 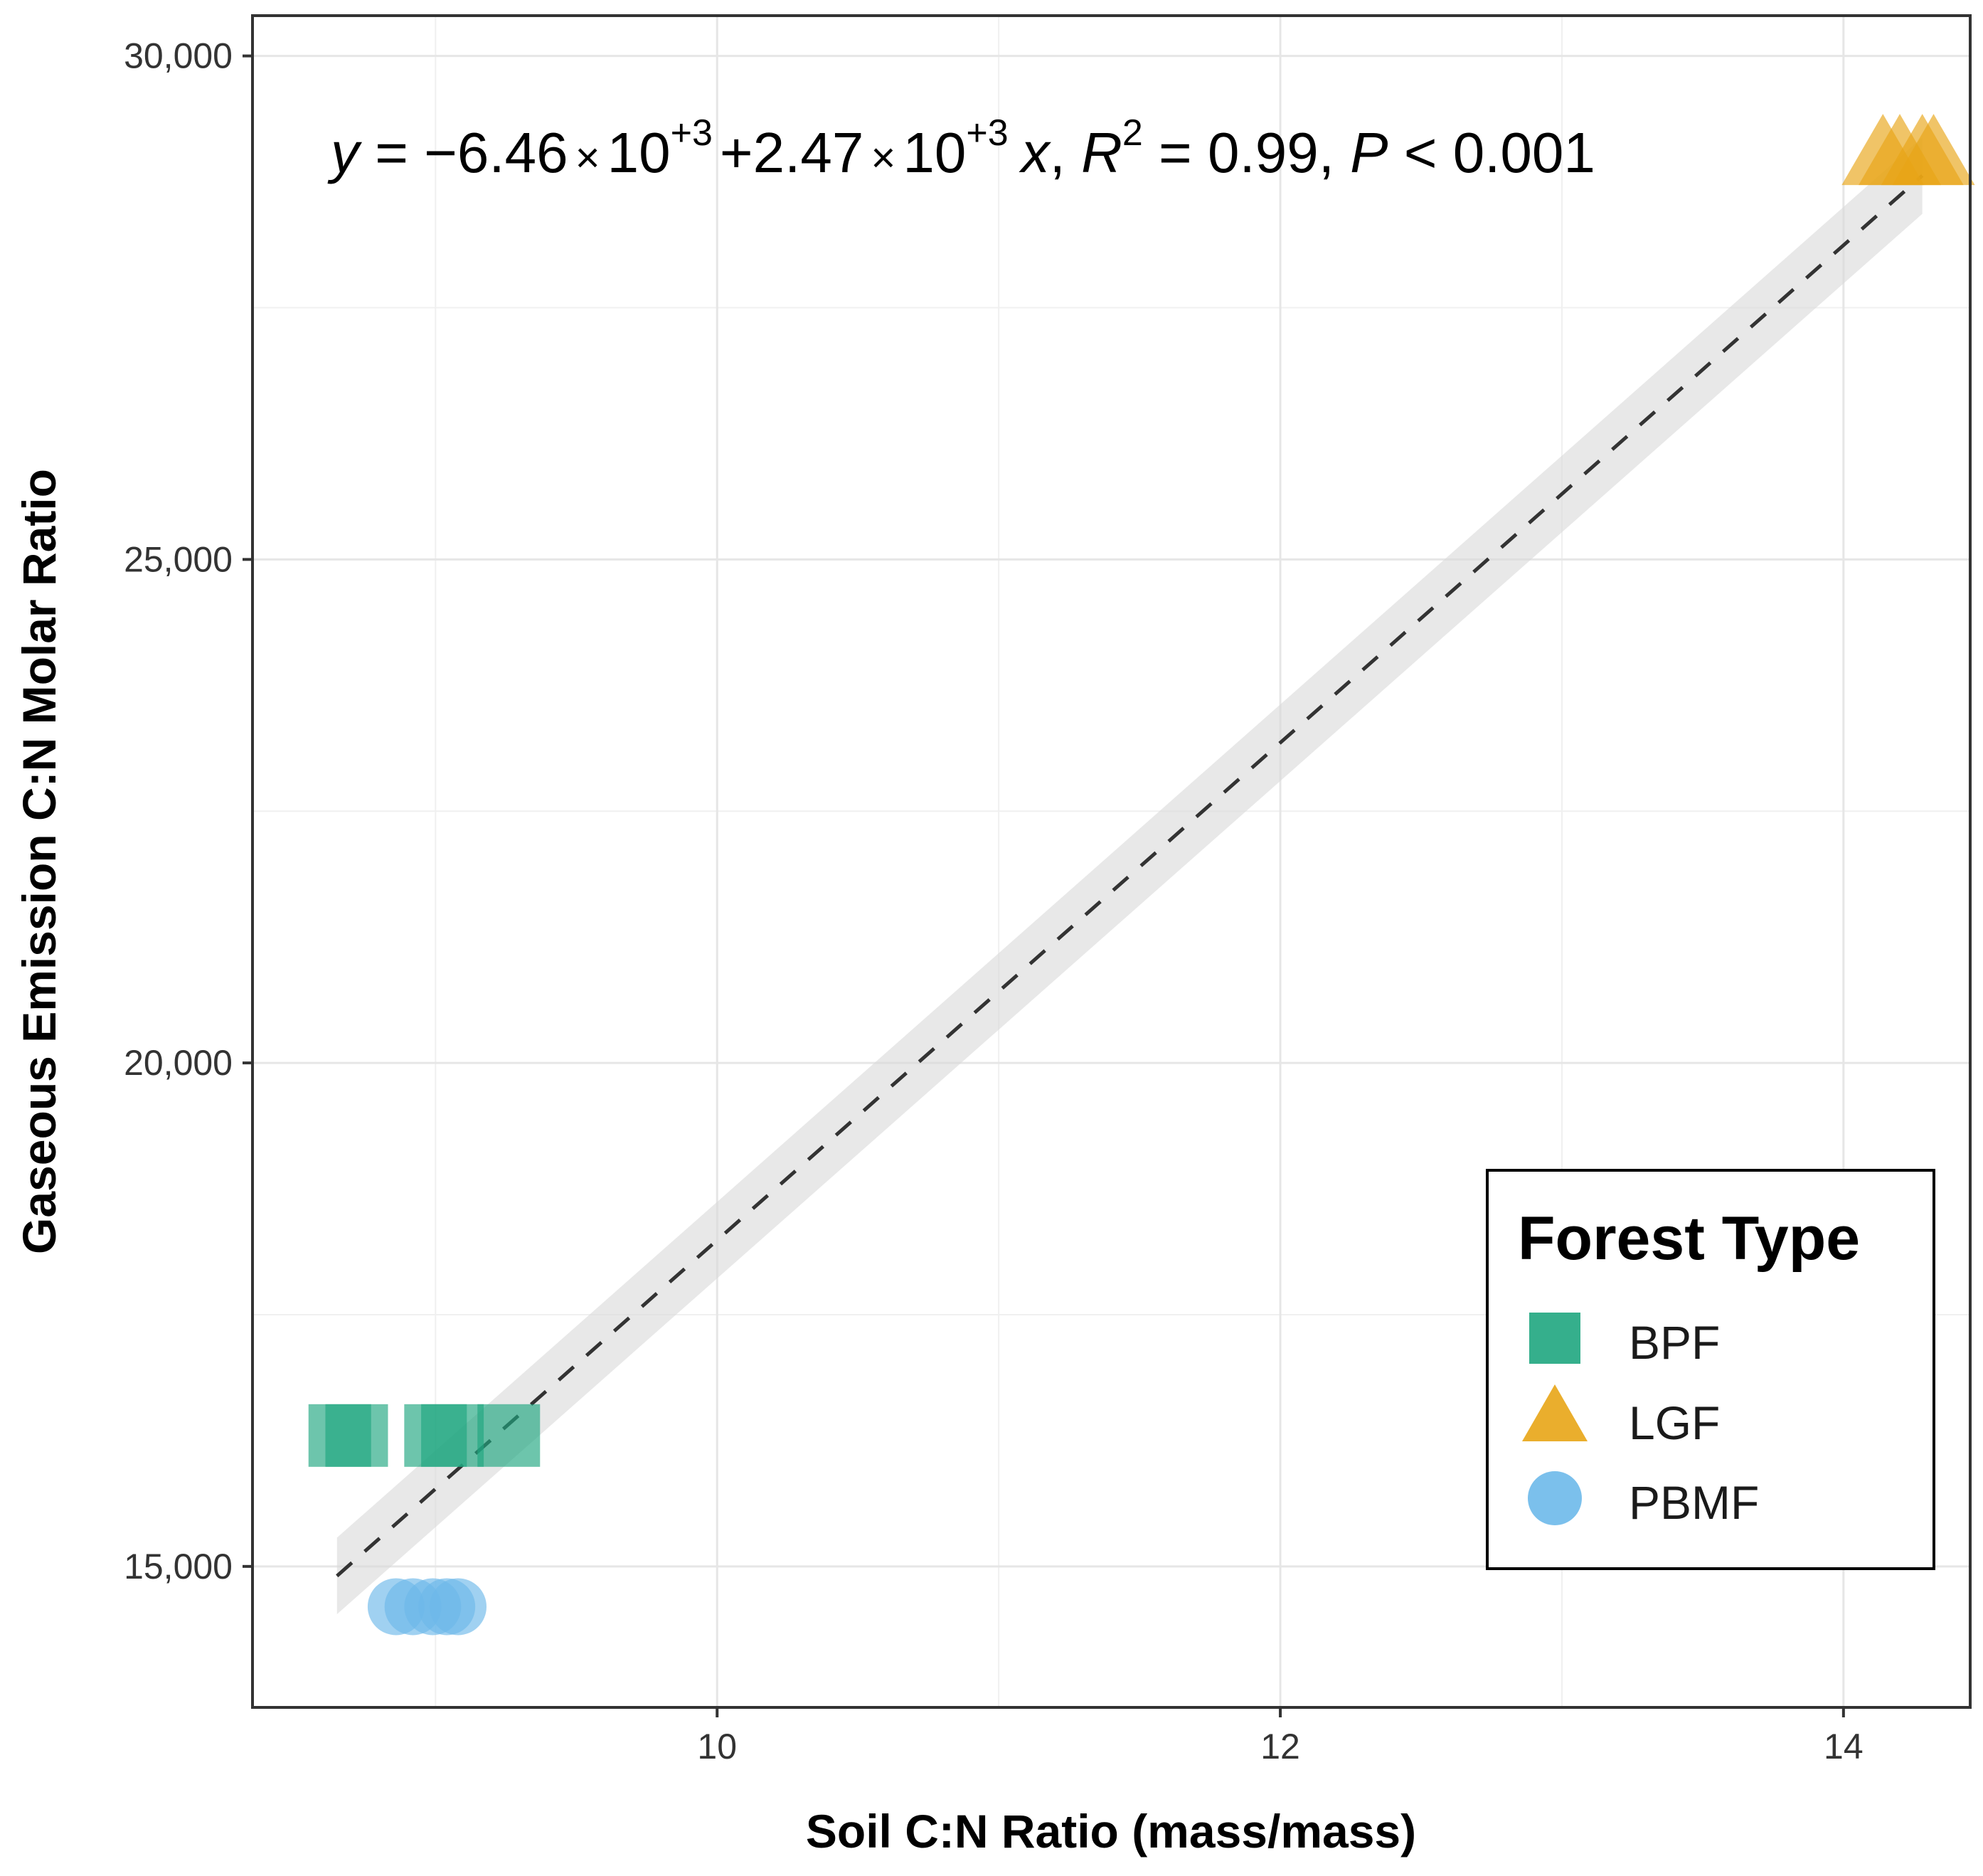 What do you see at coordinates (935, 152) in the screenshot?
I see `eq-base-2: 10` at bounding box center [935, 152].